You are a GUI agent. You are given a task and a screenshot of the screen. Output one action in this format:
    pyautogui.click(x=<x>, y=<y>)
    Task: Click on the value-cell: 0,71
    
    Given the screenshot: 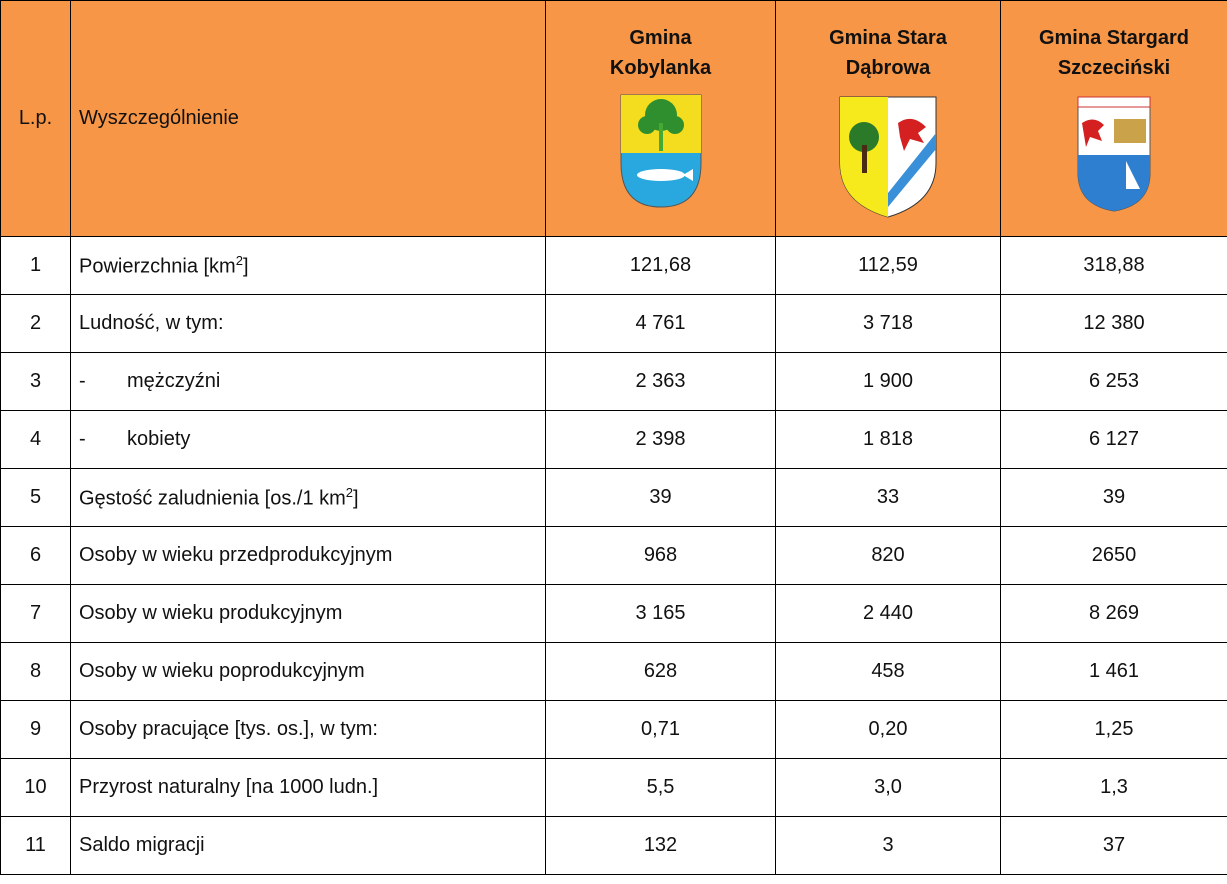 What is the action you would take?
    pyautogui.click(x=660, y=729)
    